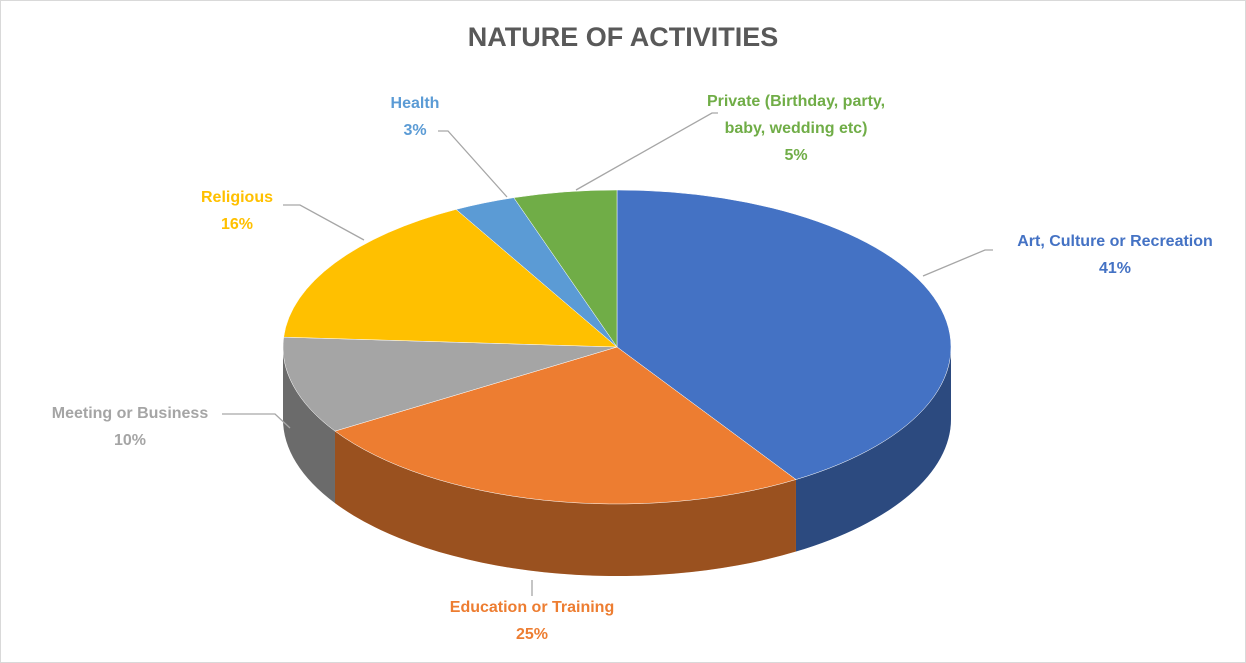 Image resolution: width=1246 pixels, height=663 pixels. What do you see at coordinates (532, 634) in the screenshot?
I see `value-label: 25%` at bounding box center [532, 634].